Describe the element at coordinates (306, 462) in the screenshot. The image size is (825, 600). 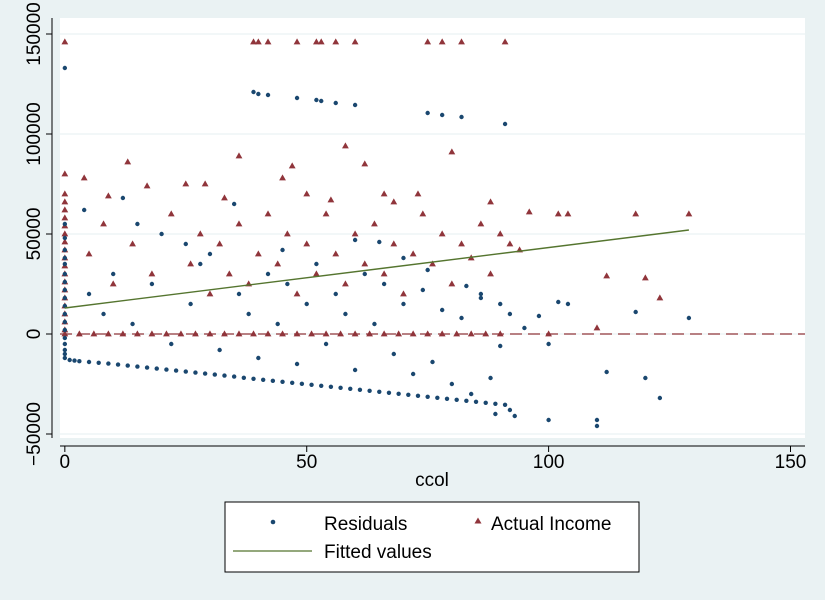
I see `x-tick-label: 50` at that location.